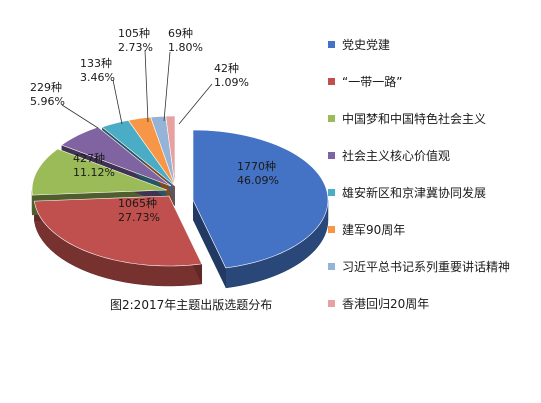 The height and width of the screenshot is (403, 541). I want to click on slice-count-label-1: 1065种, so click(137, 203).